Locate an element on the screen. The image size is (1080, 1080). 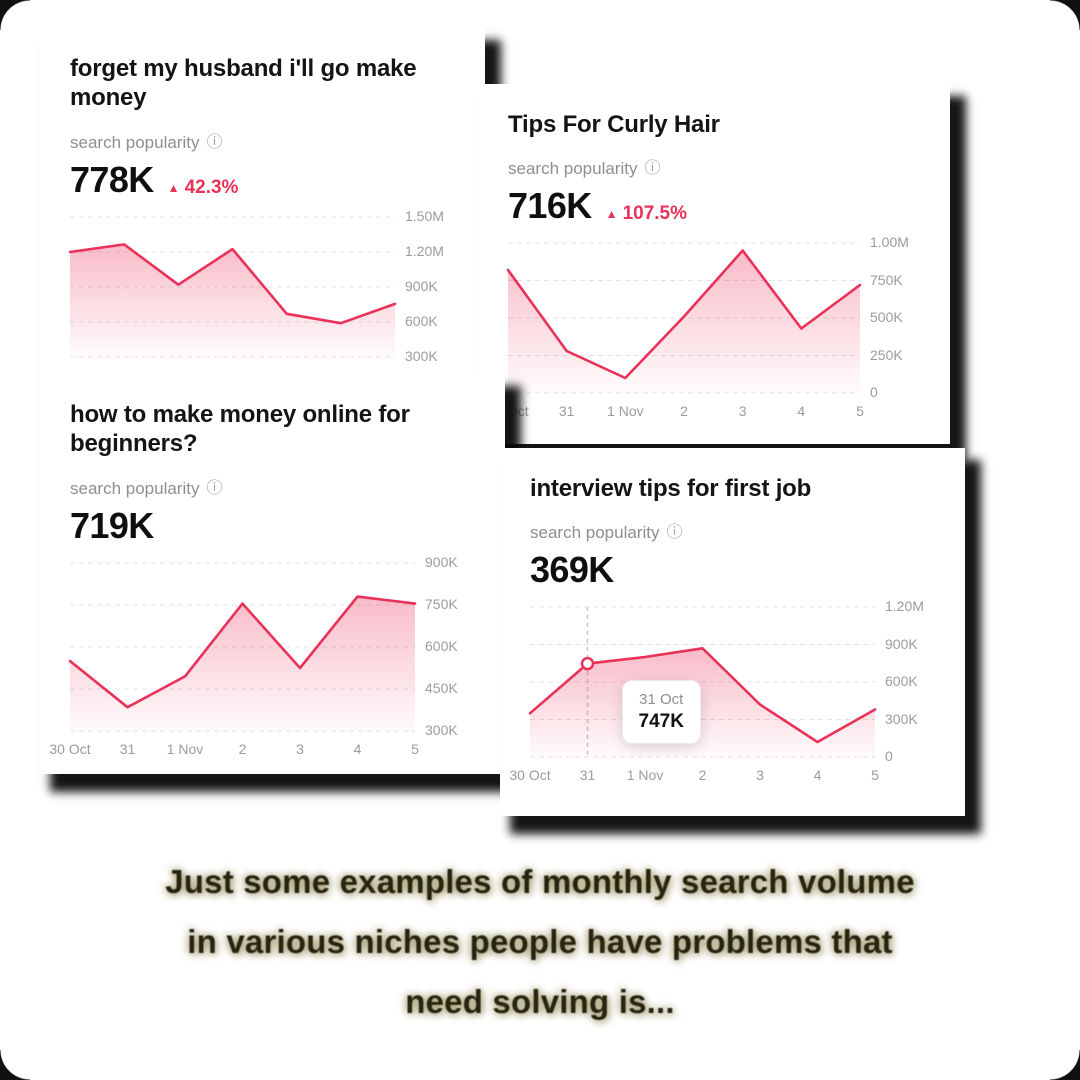
trend-chart: 31 Oct 747K is located at coordinates (702, 682).